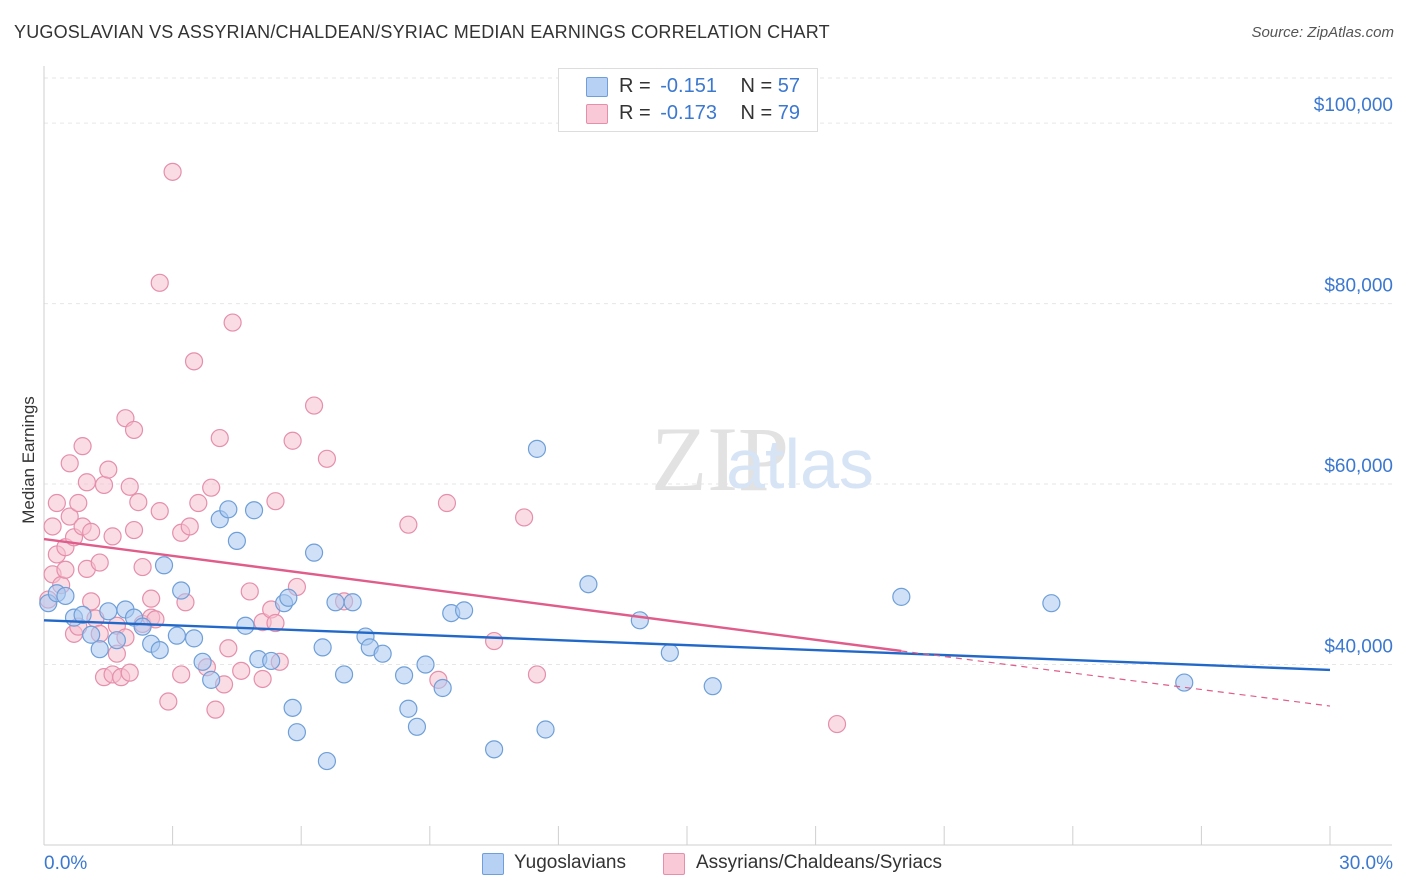  What do you see at coordinates (688, 113) in the screenshot?
I see `r-value-2: -0.173` at bounding box center [688, 113].